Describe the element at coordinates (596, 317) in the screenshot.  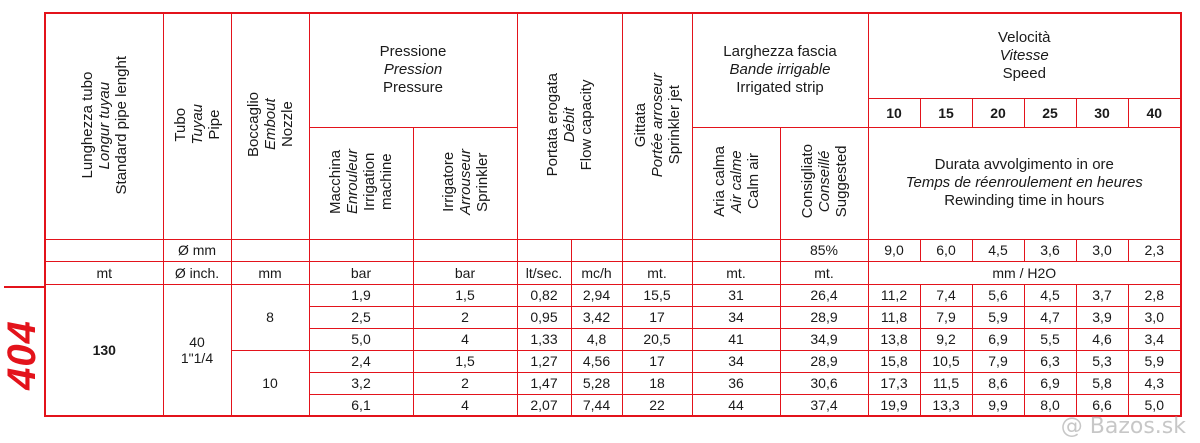
I see `flow-mch: 3,42` at that location.